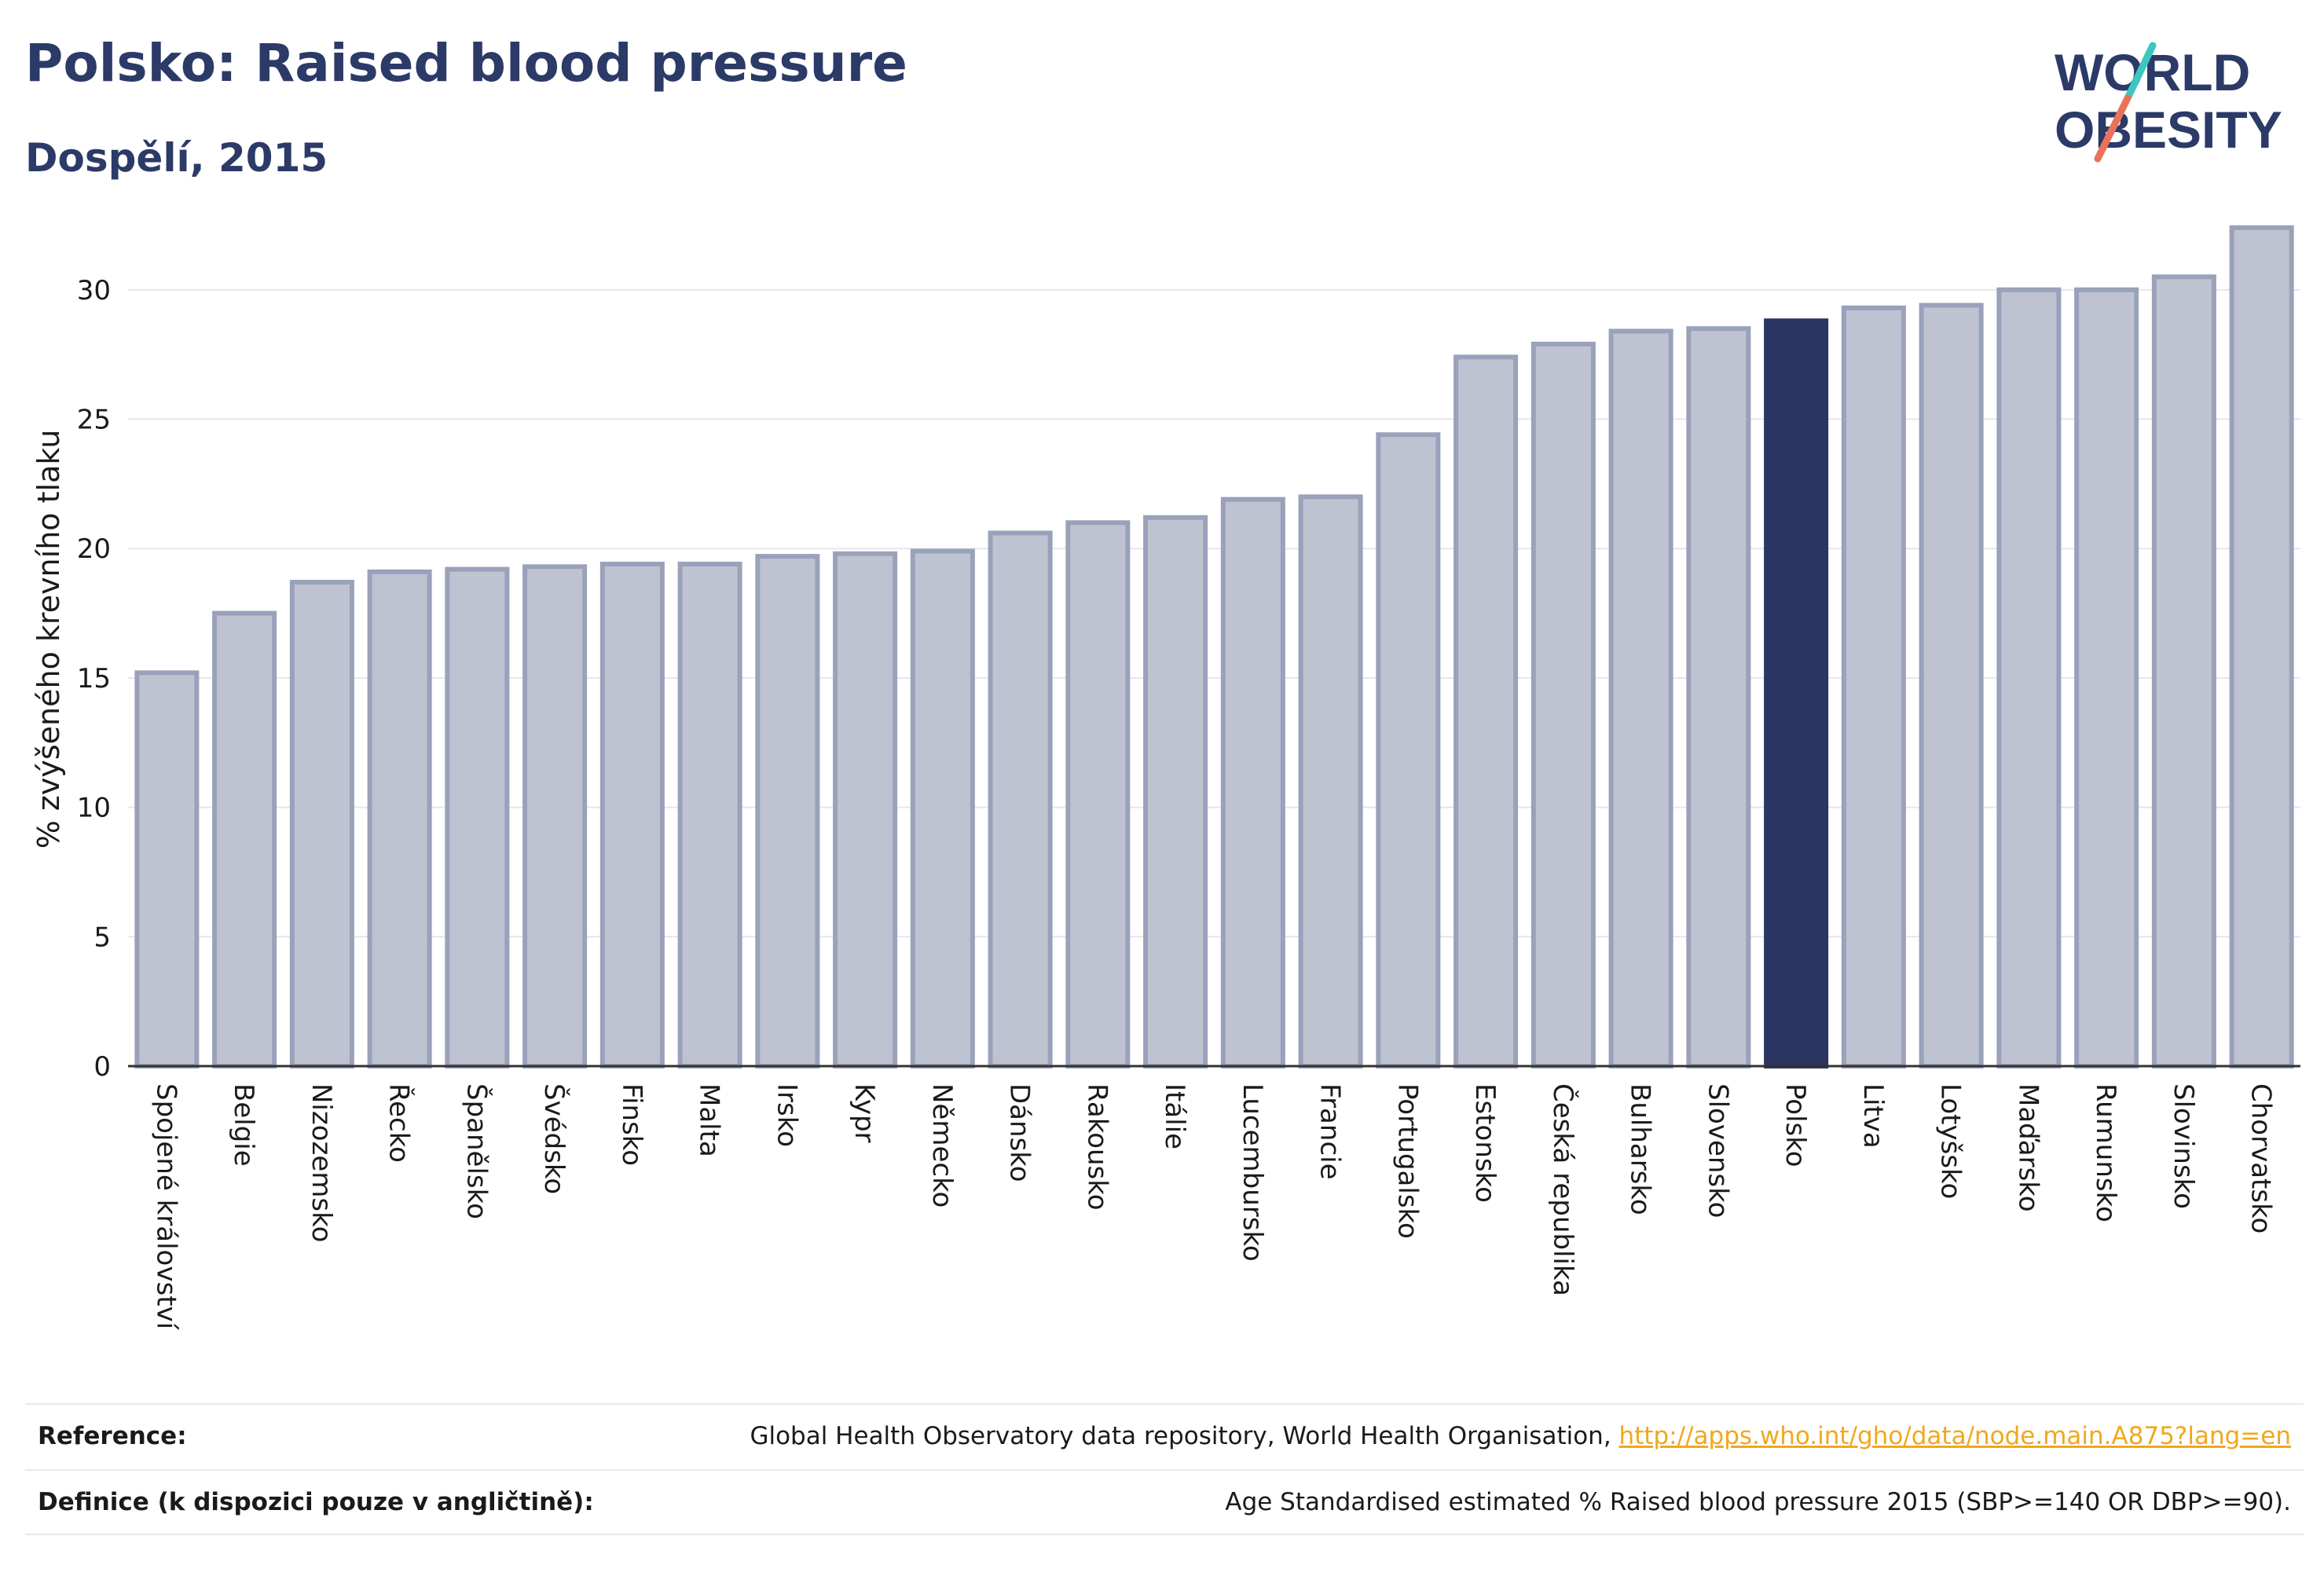  What do you see at coordinates (2105, 1152) in the screenshot?
I see `x-tick-label: Rumunsko` at bounding box center [2105, 1152].